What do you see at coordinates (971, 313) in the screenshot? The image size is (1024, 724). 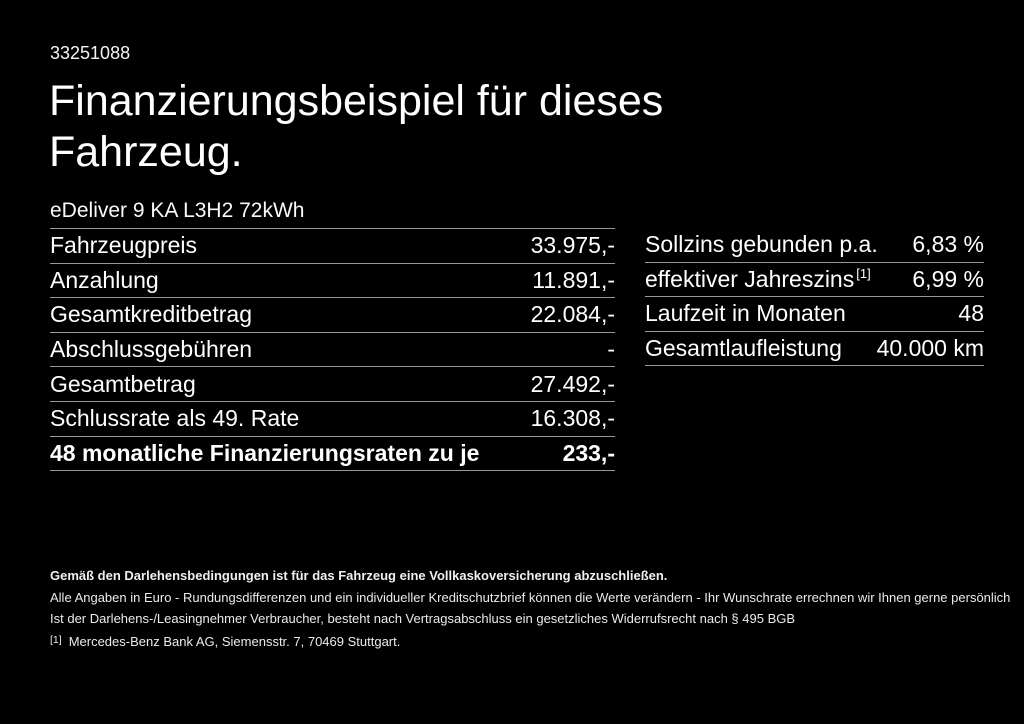 I see `row-value: 48` at bounding box center [971, 313].